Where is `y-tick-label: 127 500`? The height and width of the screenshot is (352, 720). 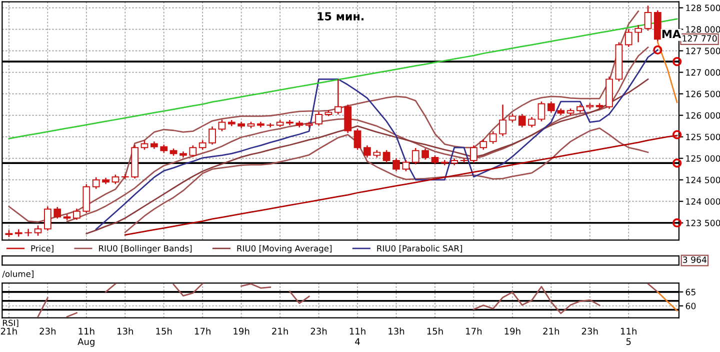
y-tick-label: 127 500 is located at coordinates (703, 51).